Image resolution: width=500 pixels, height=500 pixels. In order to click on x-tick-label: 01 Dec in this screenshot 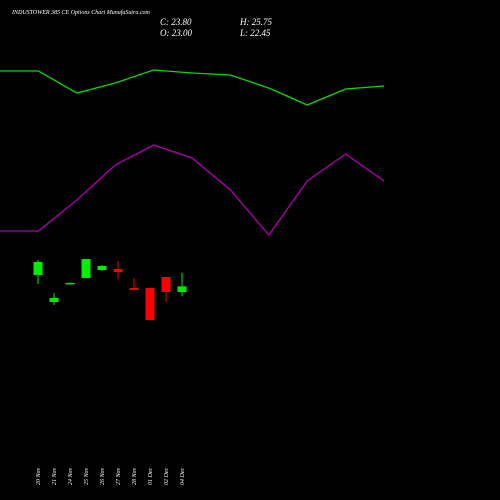, I will do `click(151, 476)`.